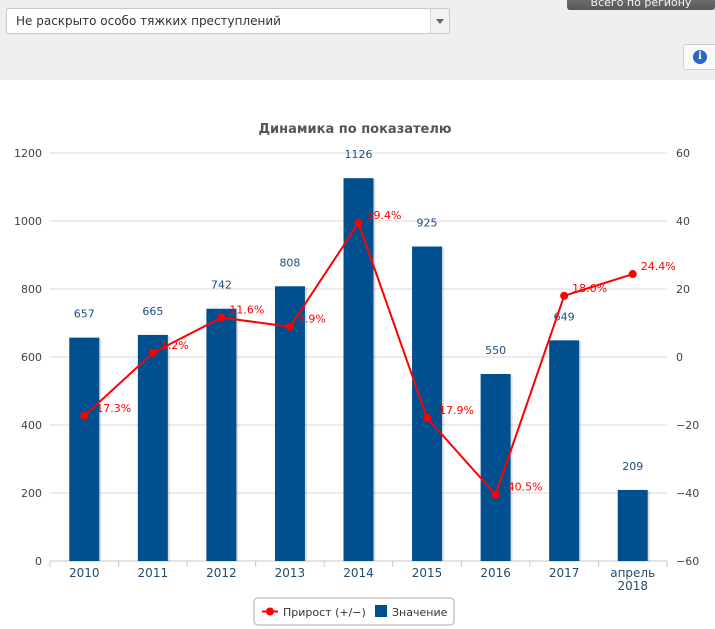  What do you see at coordinates (523, 487) in the screenshot?
I see `growth-value-label: -40.5%` at bounding box center [523, 487].